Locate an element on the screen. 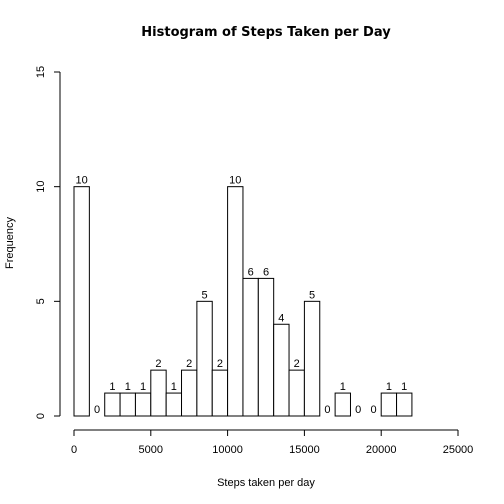  y-tick-label: 10 is located at coordinates (41, 187).